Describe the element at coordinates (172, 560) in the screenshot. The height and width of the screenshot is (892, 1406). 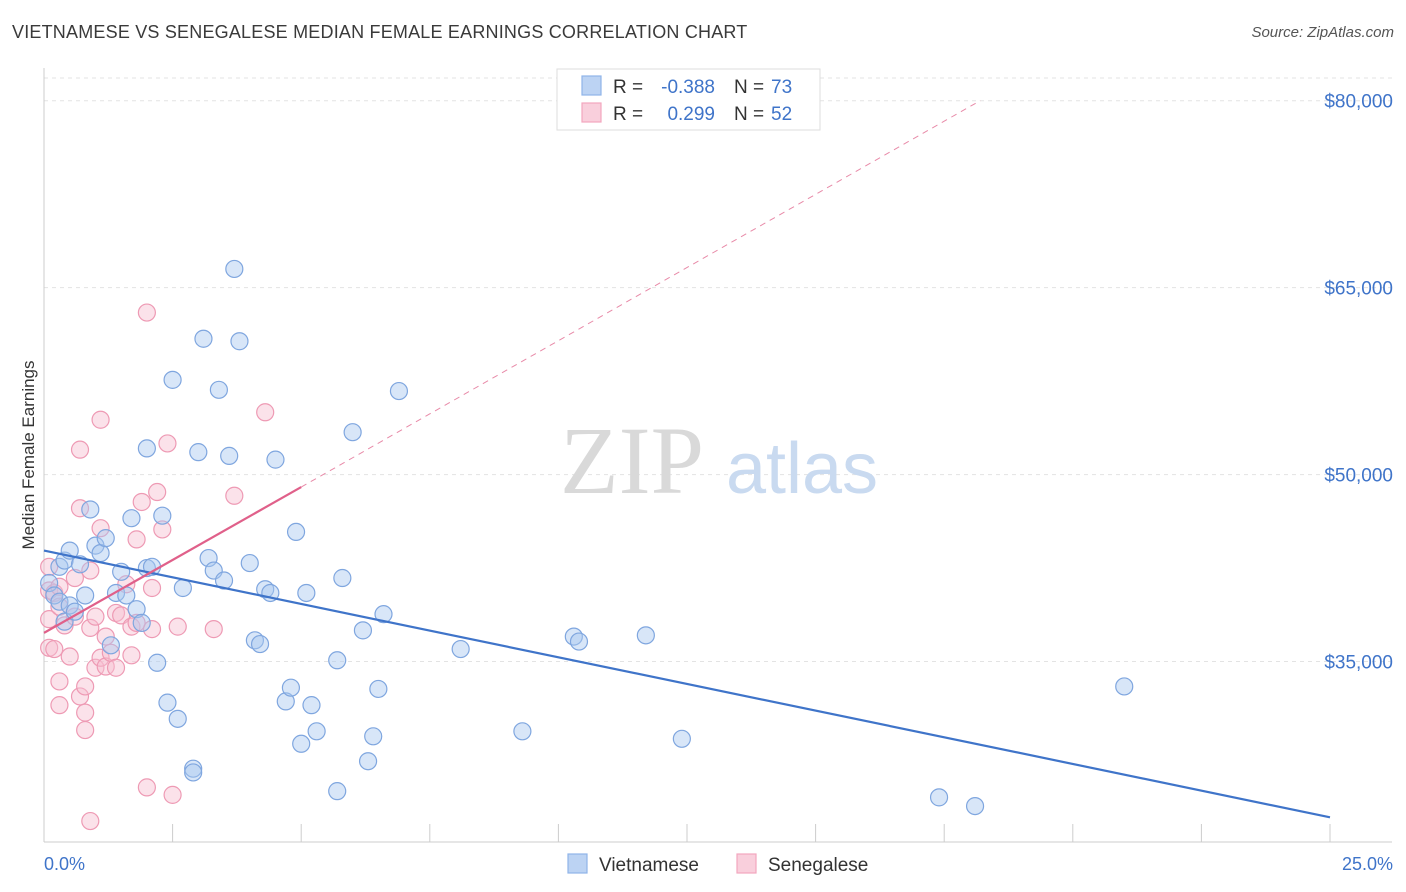
I see `senegalese-trend-line` at that location.